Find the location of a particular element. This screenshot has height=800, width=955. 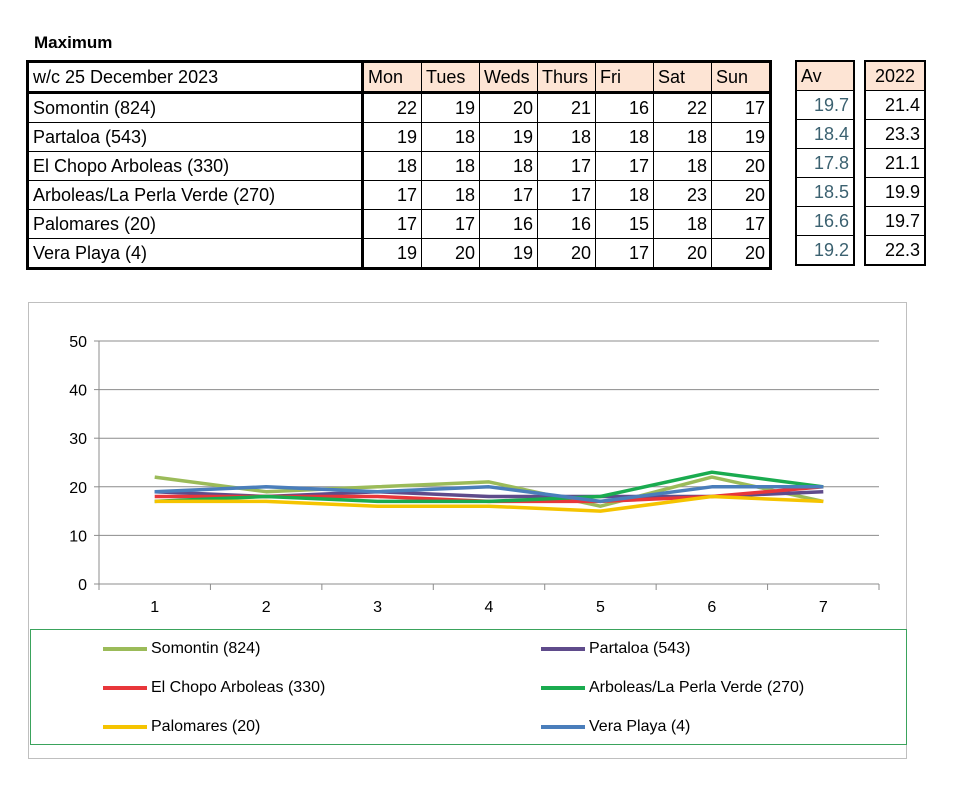

legend-item: Palomares (20) is located at coordinates (181, 727).